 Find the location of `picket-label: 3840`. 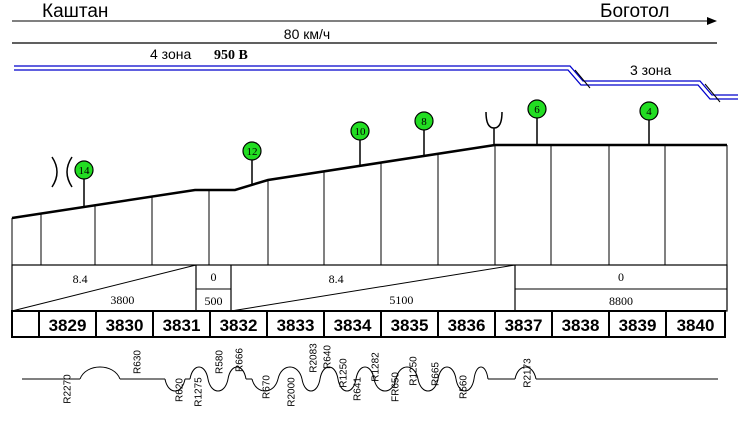

picket-label: 3840 is located at coordinates (696, 325).